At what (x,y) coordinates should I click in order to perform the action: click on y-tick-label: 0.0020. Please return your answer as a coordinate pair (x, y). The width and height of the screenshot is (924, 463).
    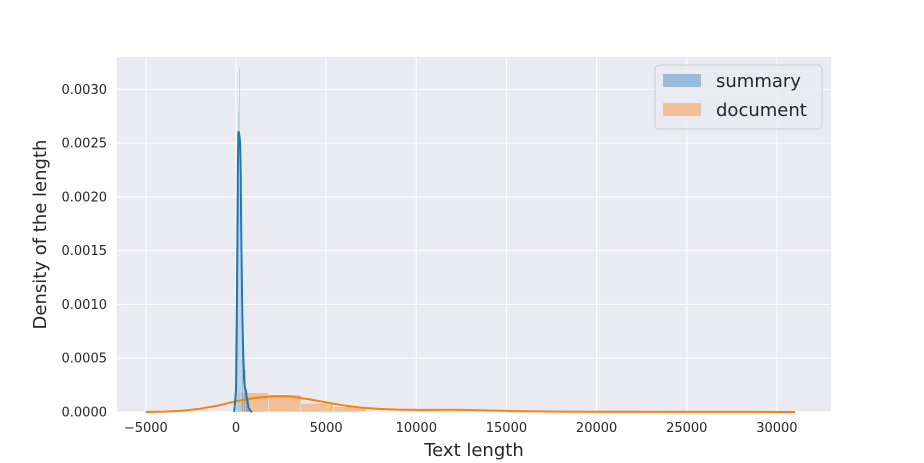
    Looking at the image, I should click on (85, 197).